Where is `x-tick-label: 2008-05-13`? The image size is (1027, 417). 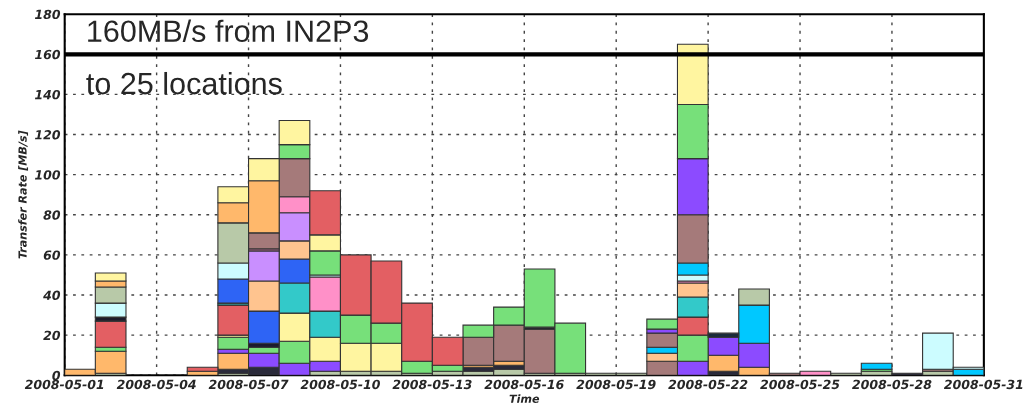 x-tick-label: 2008-05-13 is located at coordinates (432, 384).